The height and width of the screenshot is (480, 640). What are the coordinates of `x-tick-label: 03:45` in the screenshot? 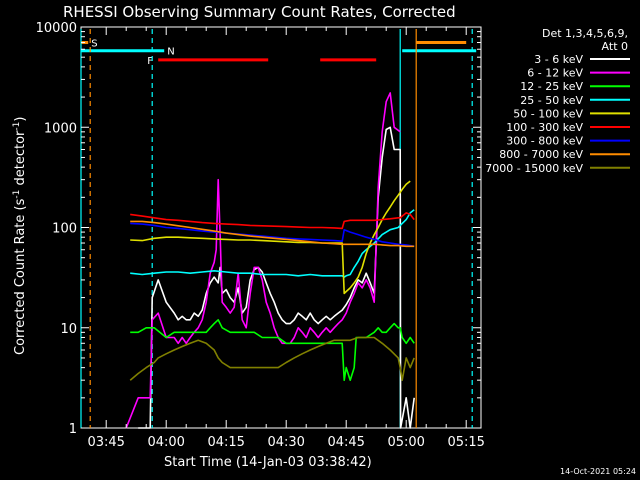 It's located at (105, 442).